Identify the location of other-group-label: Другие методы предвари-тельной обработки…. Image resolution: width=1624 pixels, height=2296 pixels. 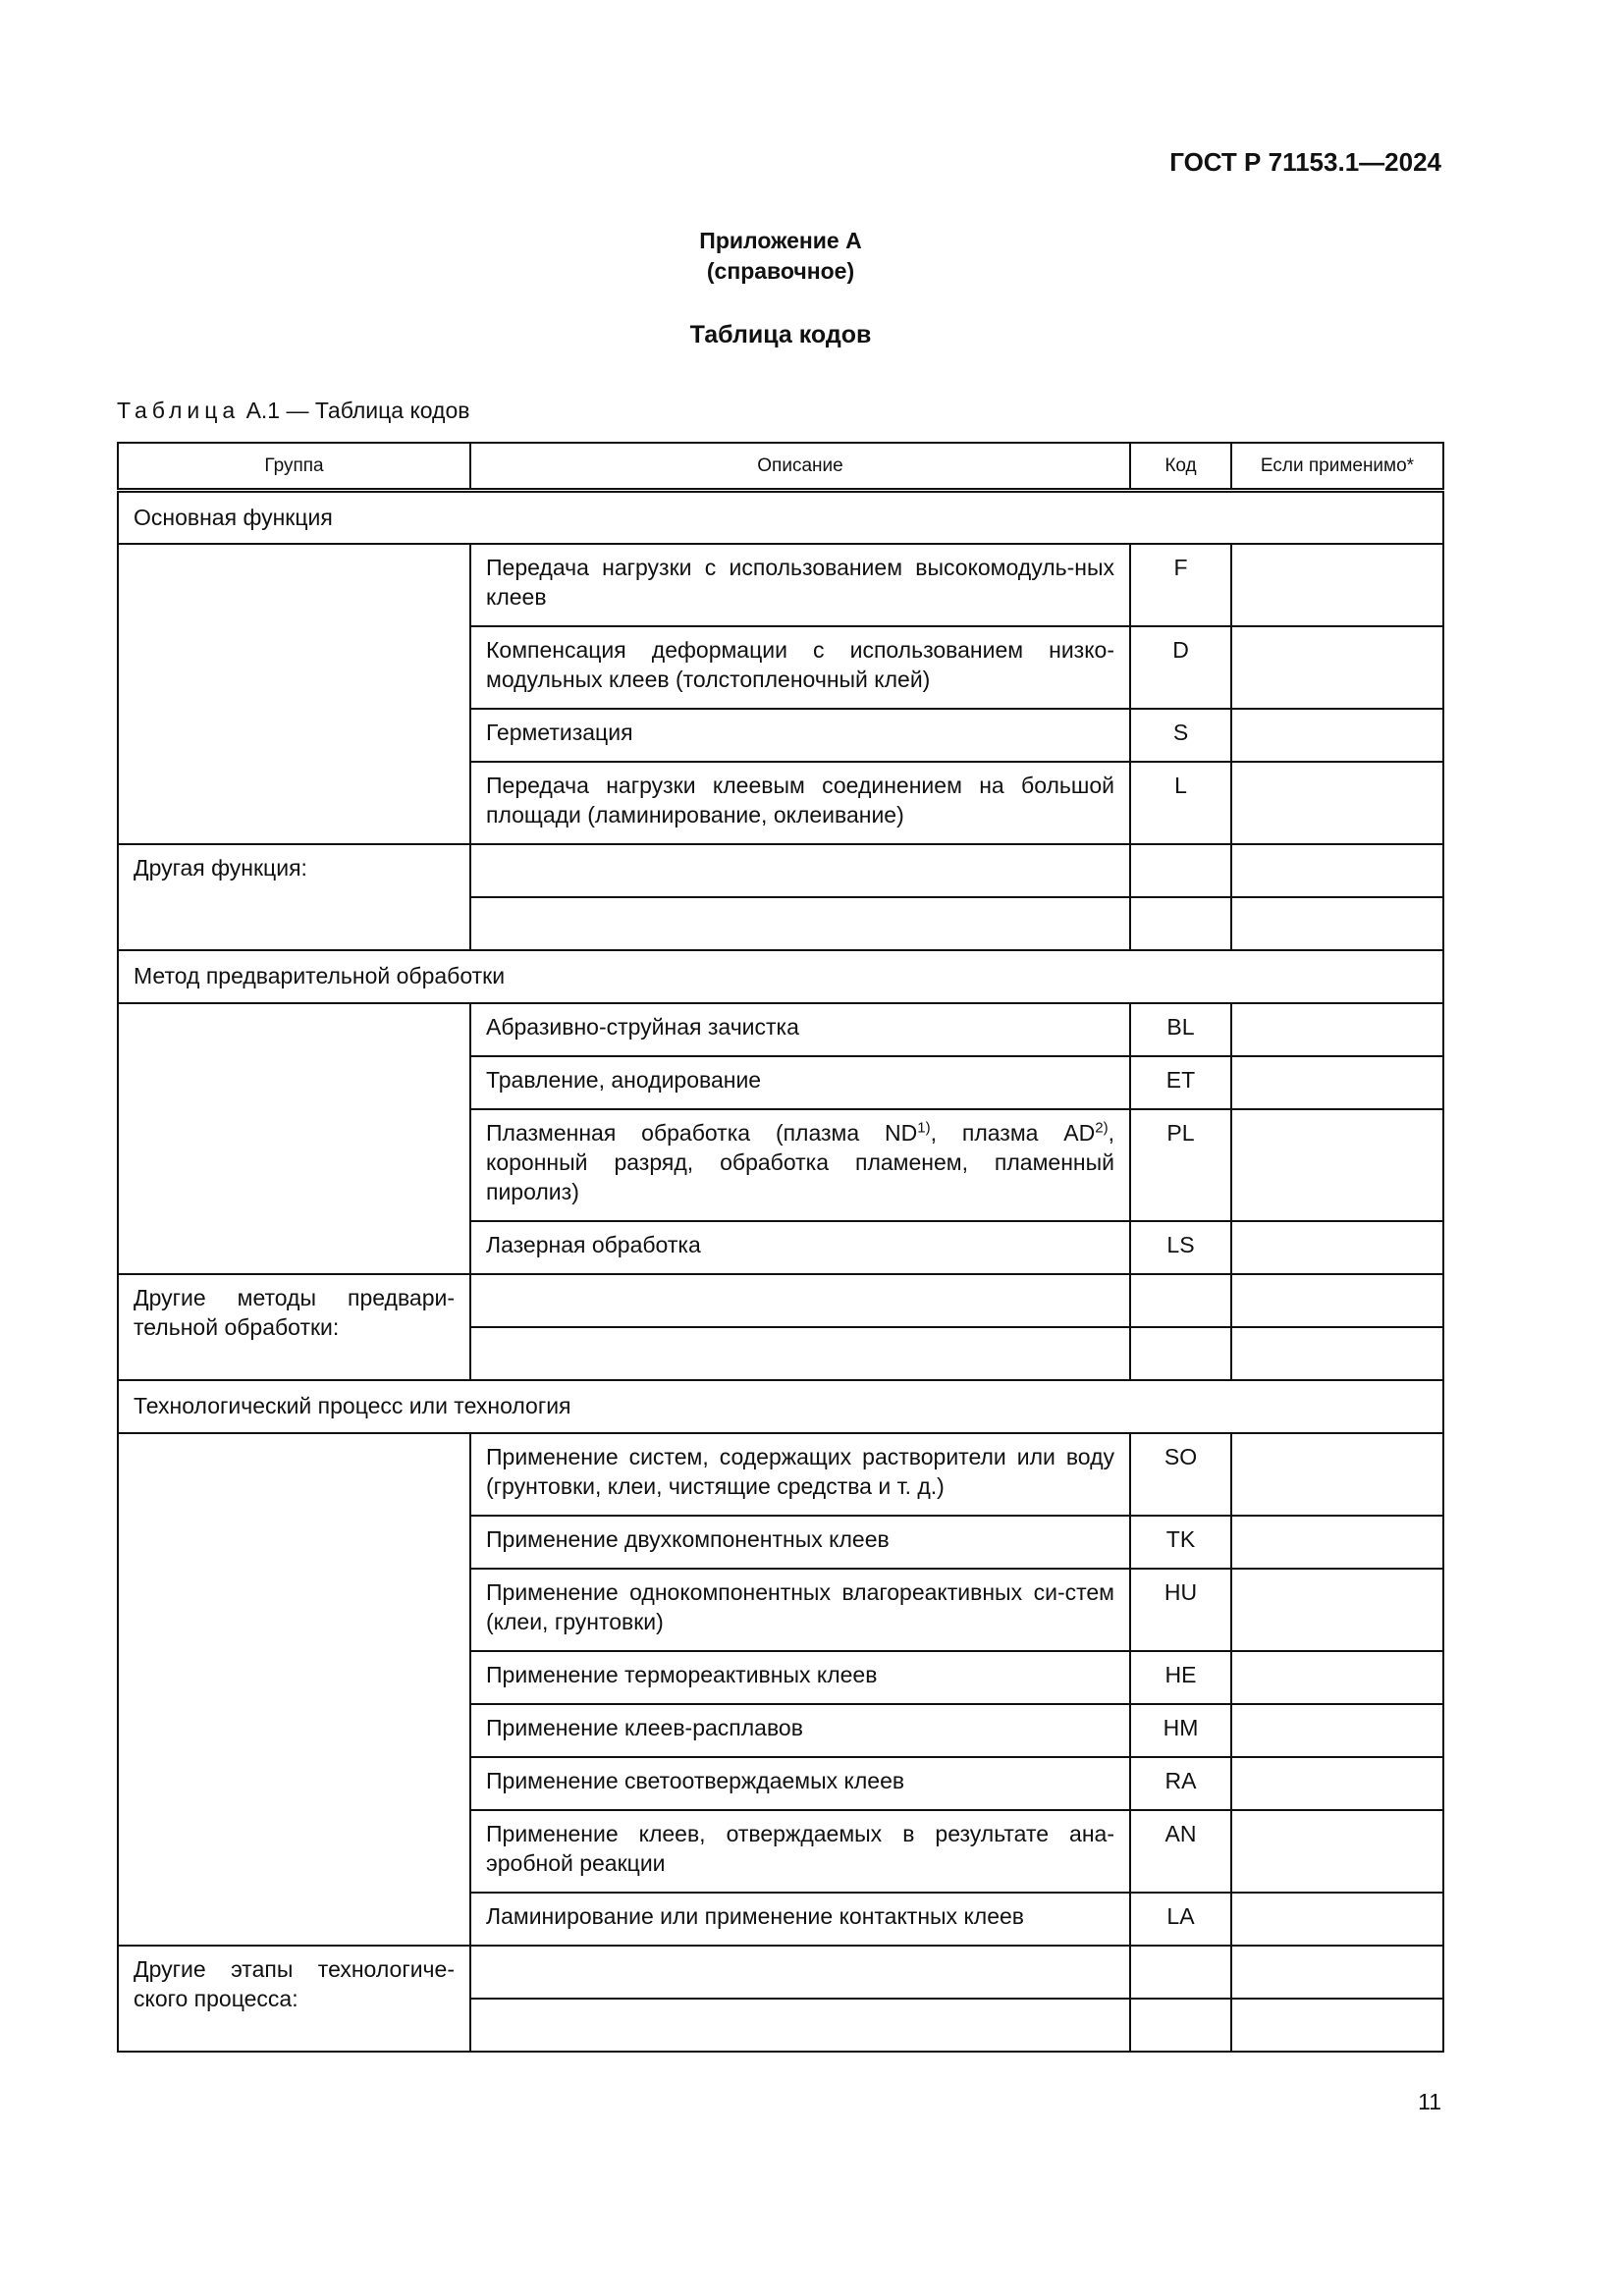
(294, 1327).